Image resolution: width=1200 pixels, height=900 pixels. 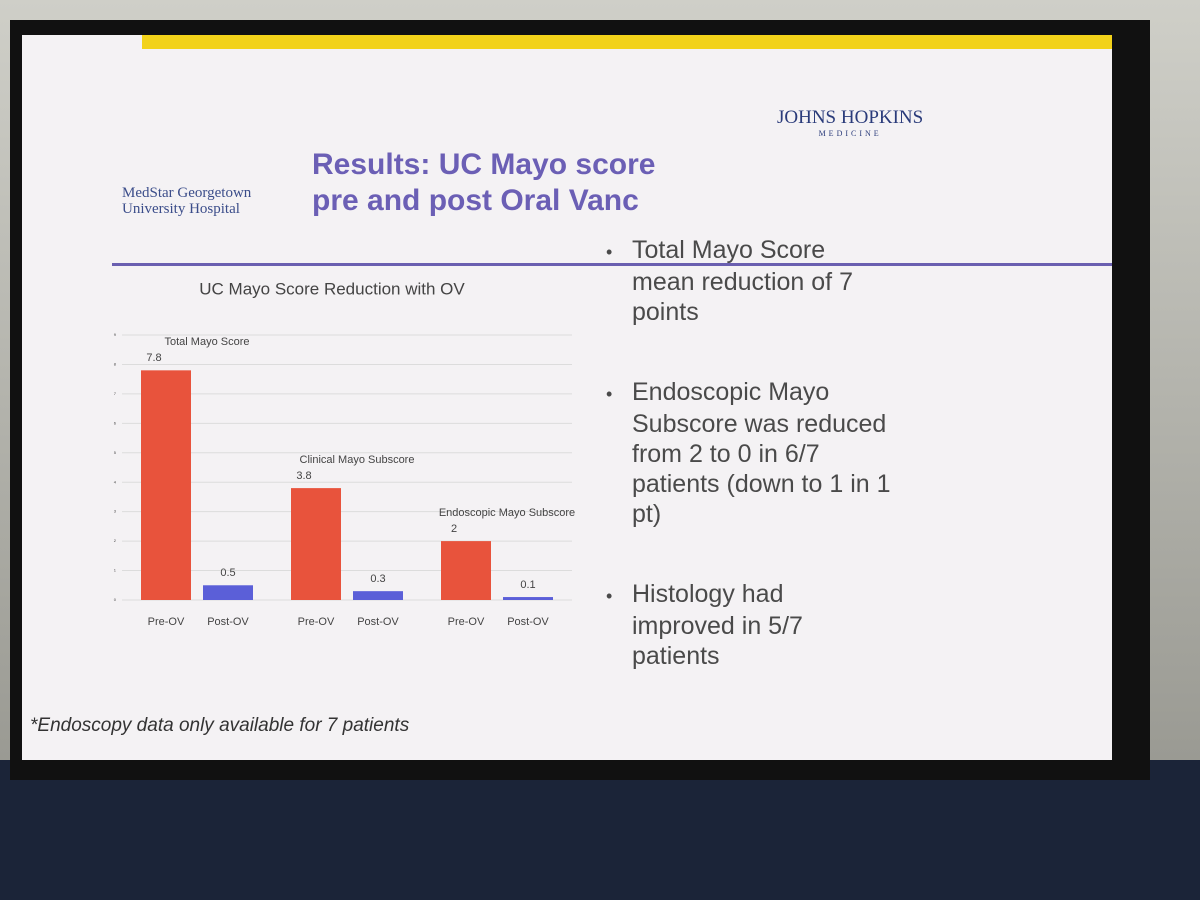 What do you see at coordinates (454, 529) in the screenshot?
I see `value-label: 2` at bounding box center [454, 529].